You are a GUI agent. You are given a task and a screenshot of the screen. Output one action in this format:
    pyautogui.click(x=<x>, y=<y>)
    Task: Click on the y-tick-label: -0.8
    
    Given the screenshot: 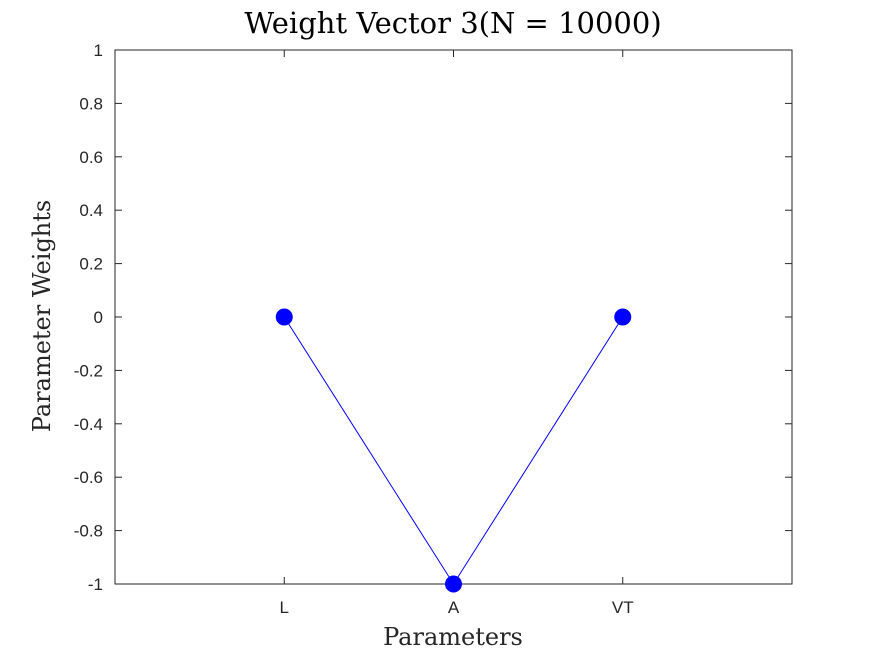 What is the action you would take?
    pyautogui.click(x=88, y=531)
    